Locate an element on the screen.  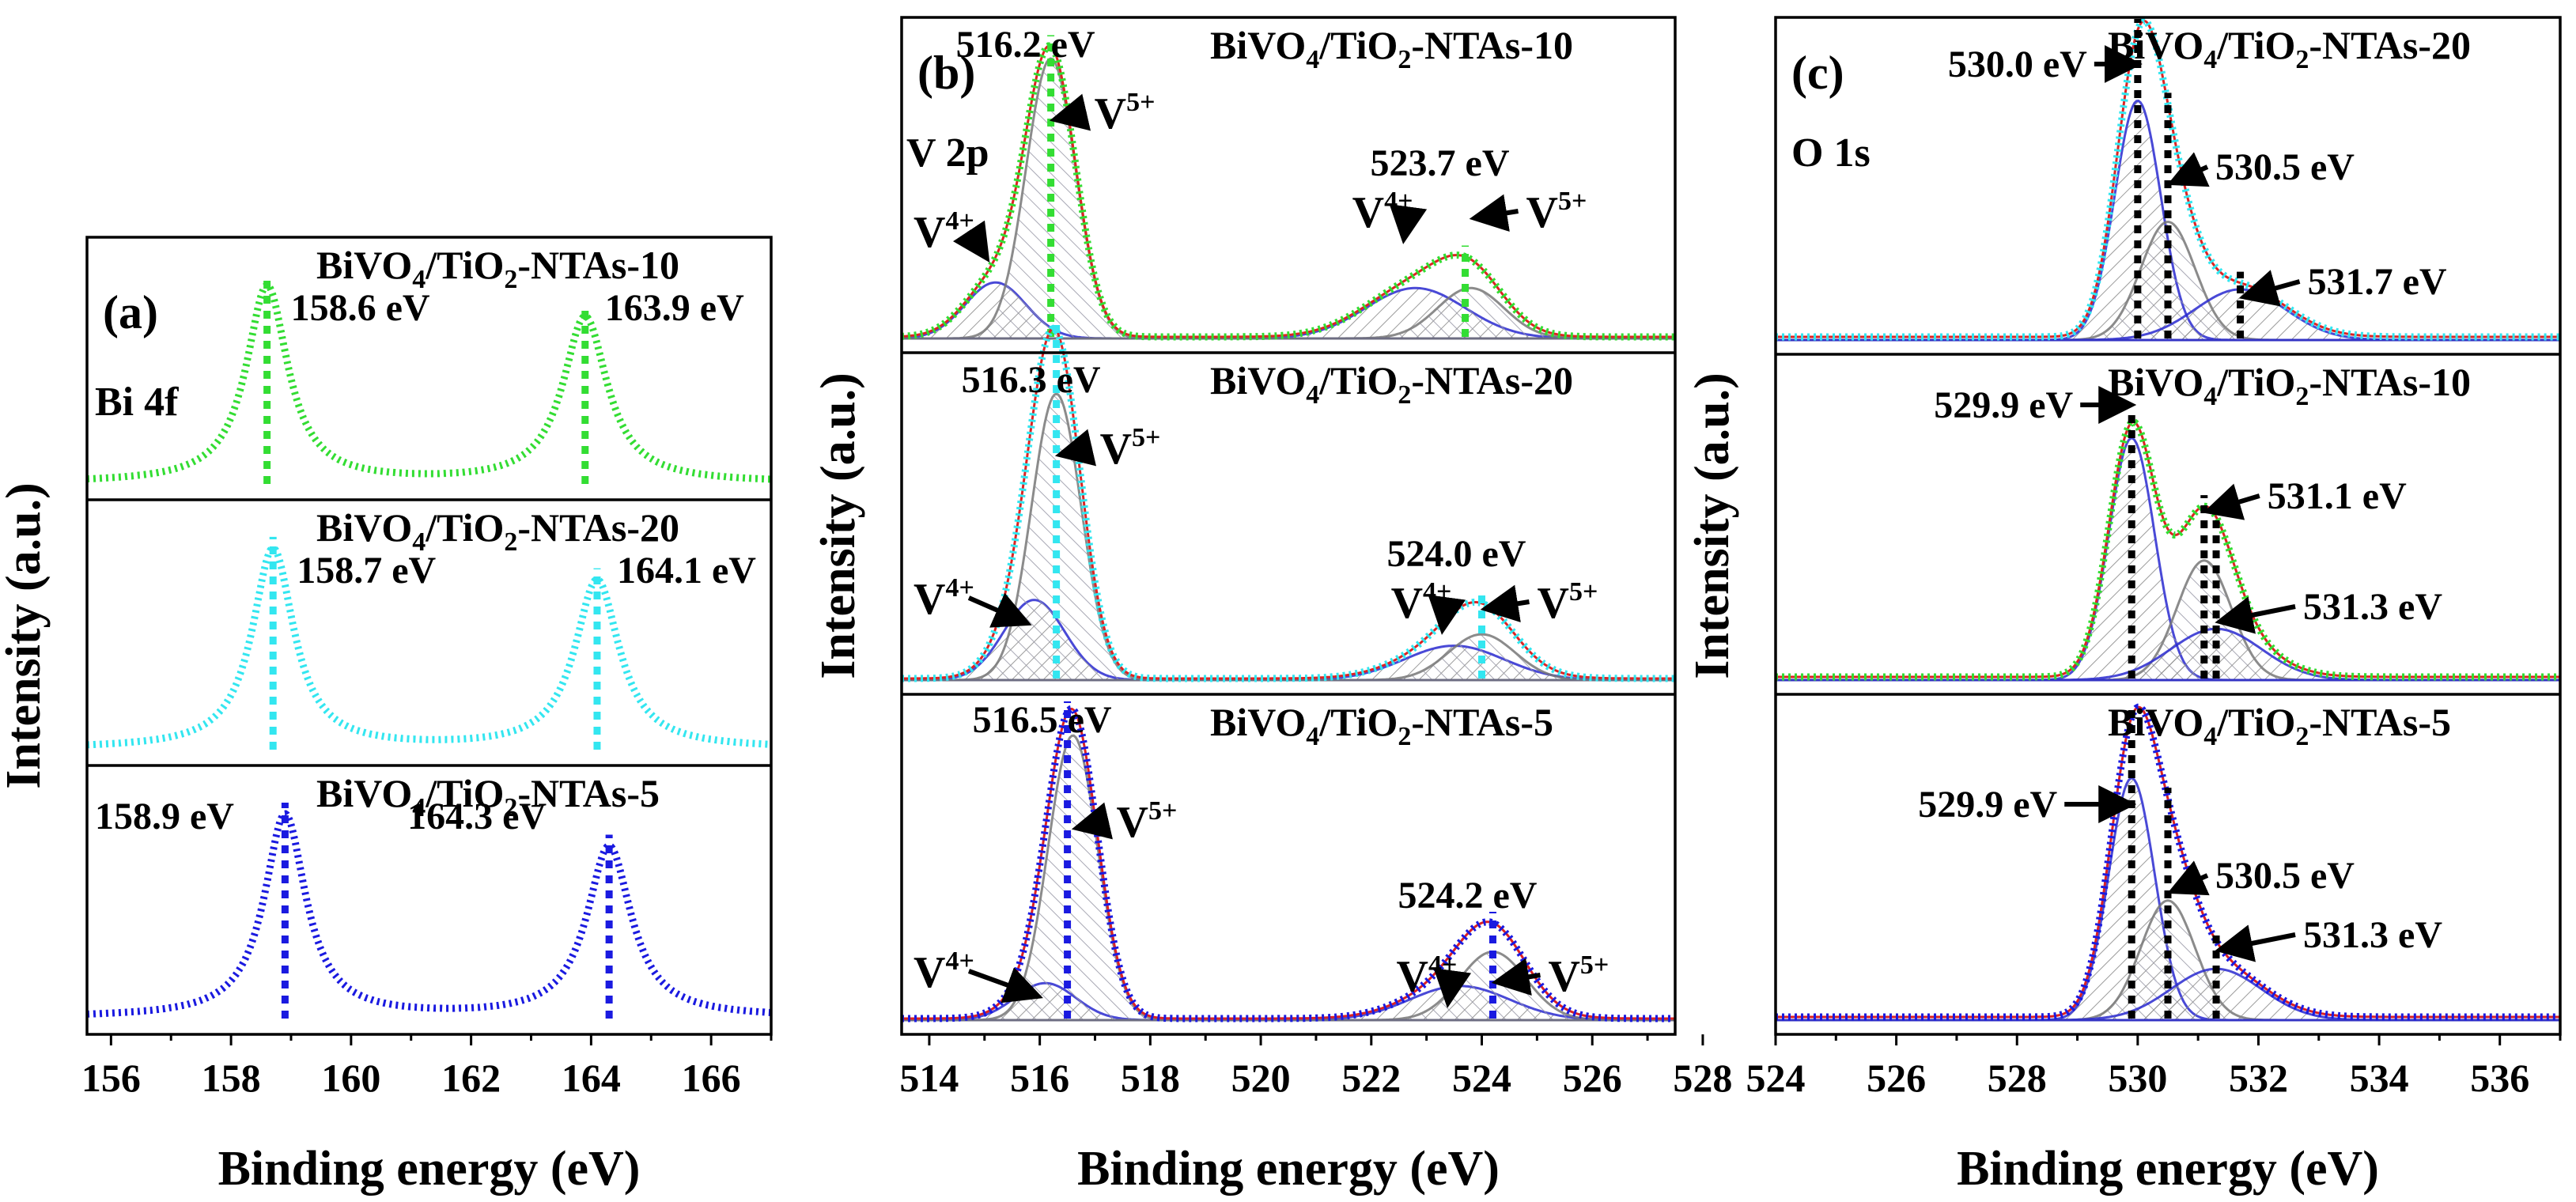
x-tick-label: 534 is located at coordinates (2379, 1078).